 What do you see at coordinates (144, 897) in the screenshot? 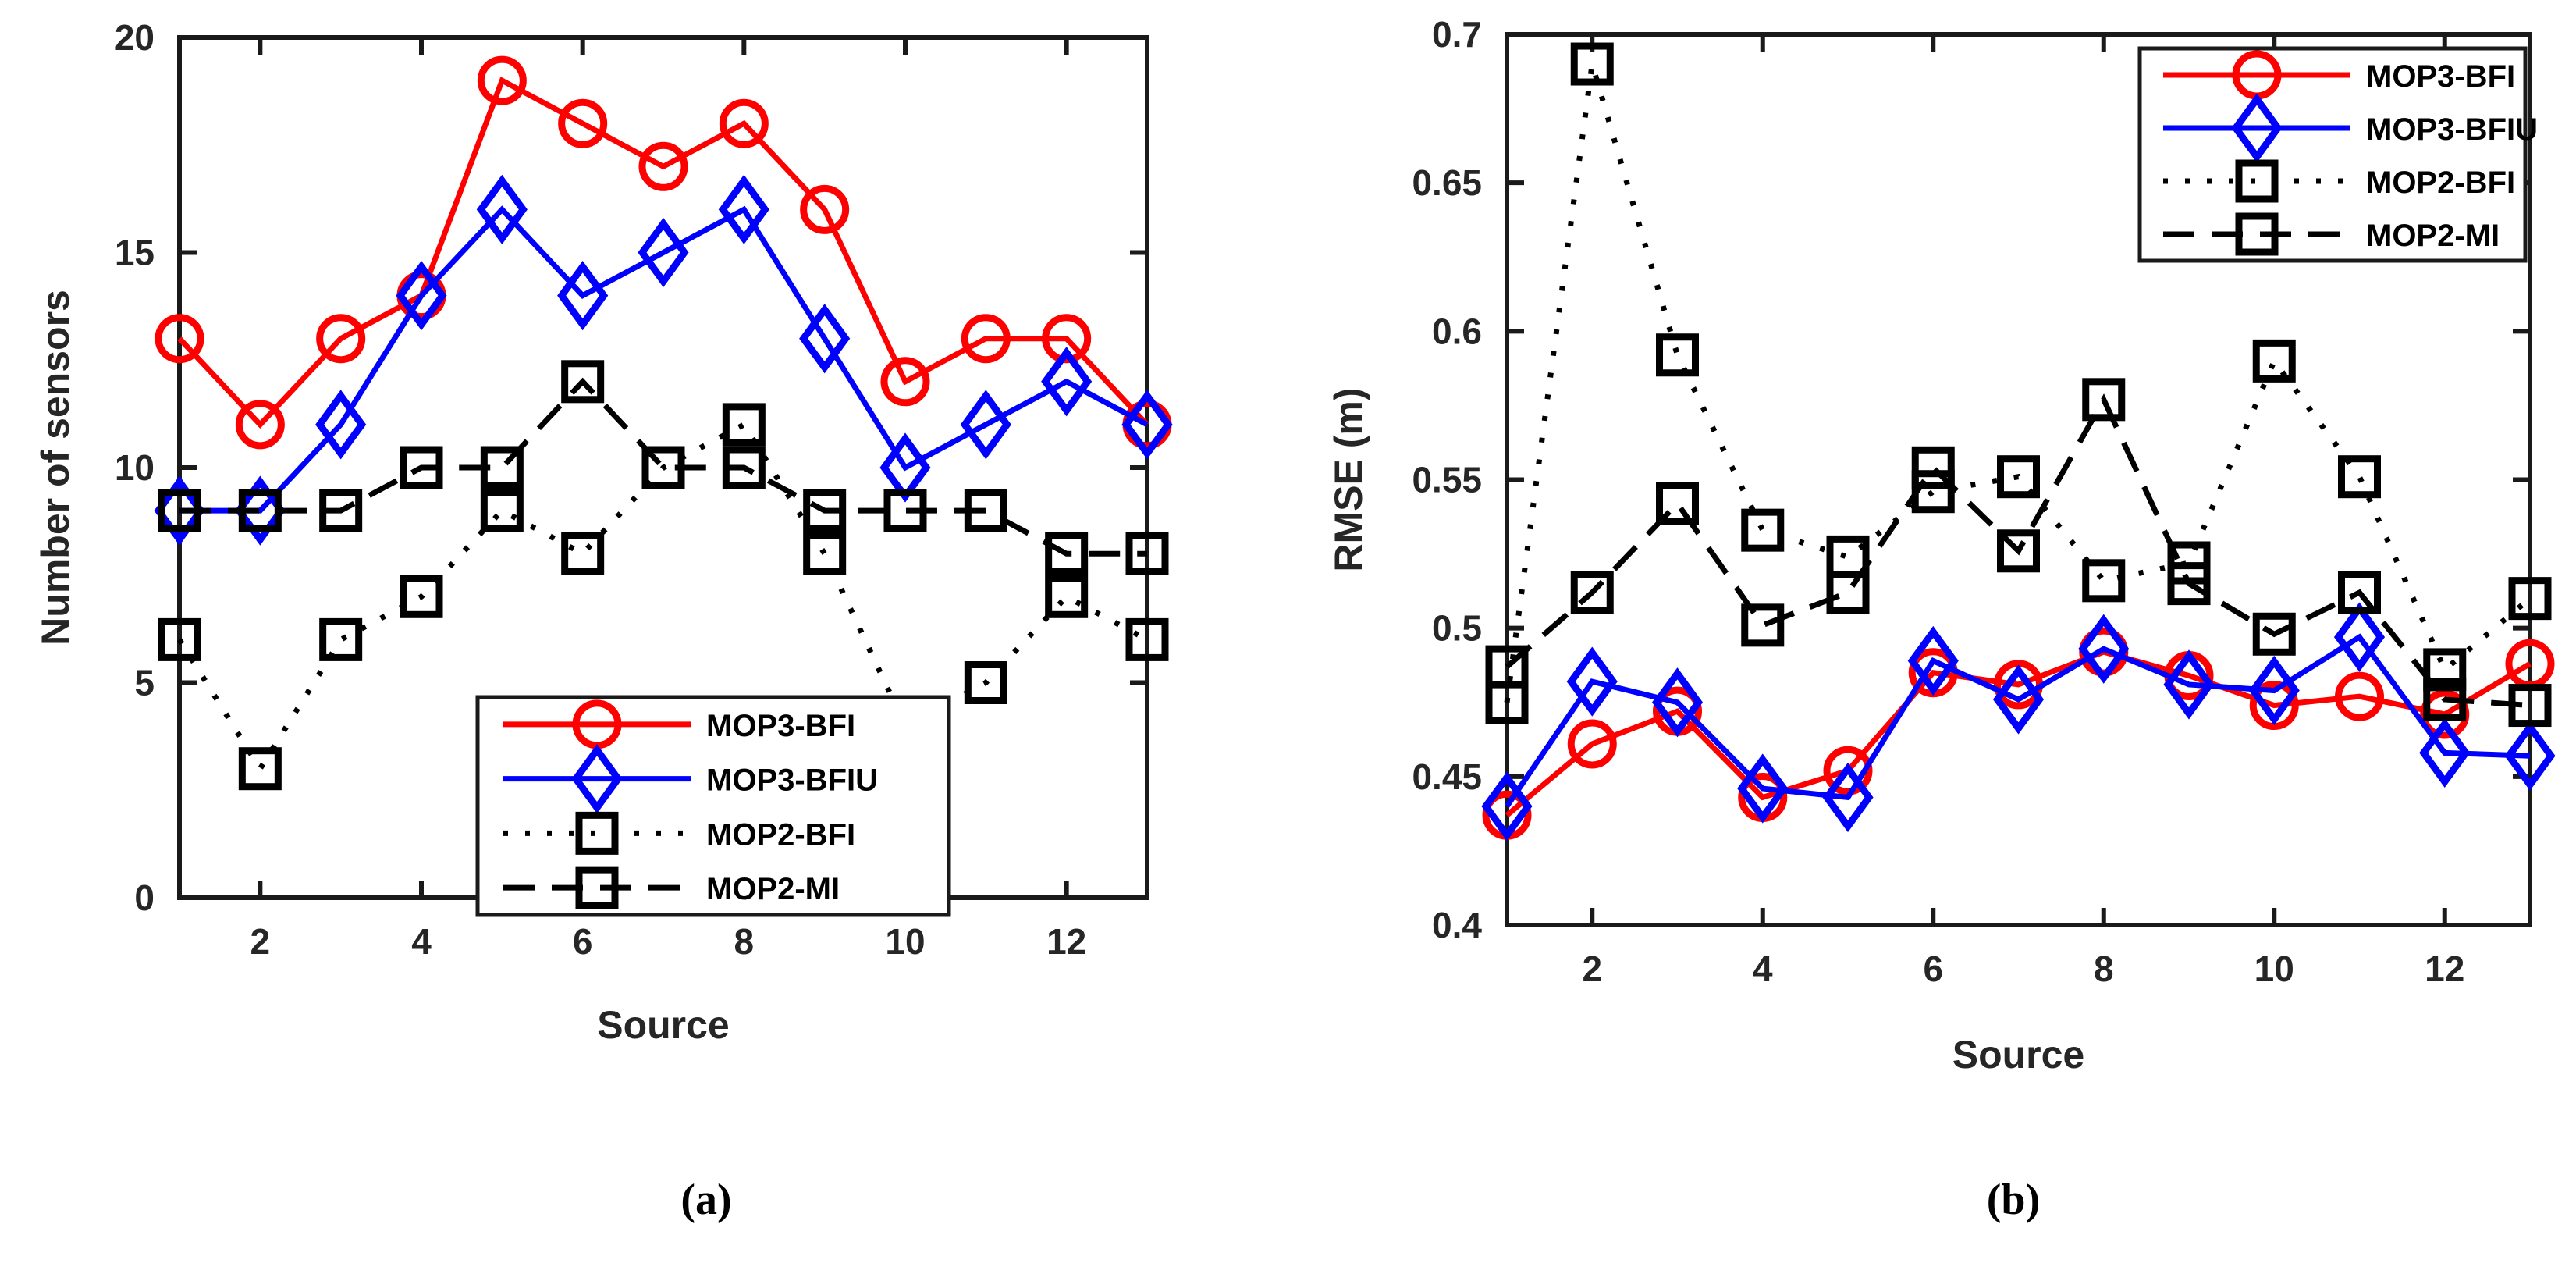
I see `y-tick-label: 0` at bounding box center [144, 897].